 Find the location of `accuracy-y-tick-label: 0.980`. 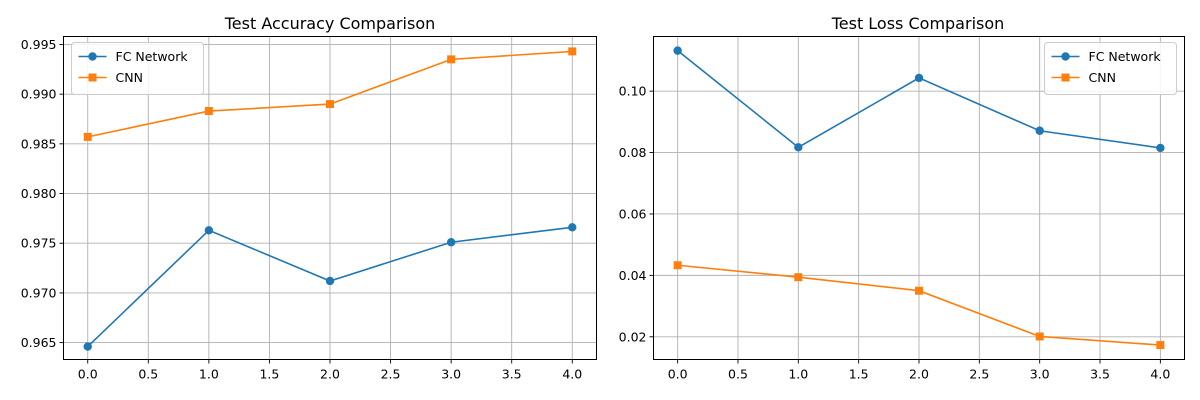

accuracy-y-tick-label: 0.980 is located at coordinates (39, 193).